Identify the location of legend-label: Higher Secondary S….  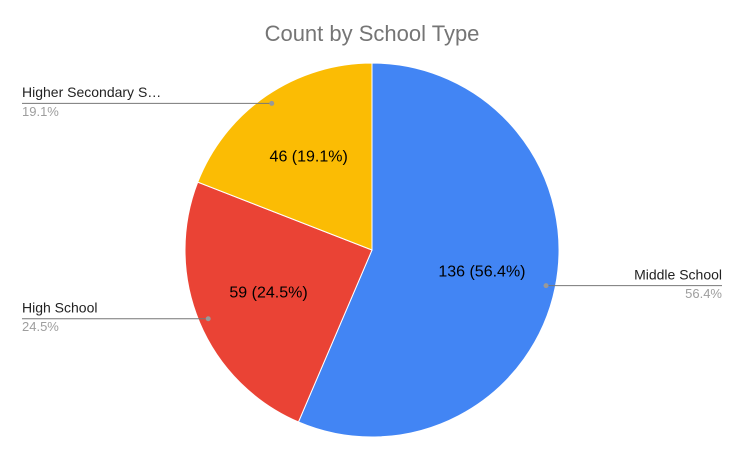
(91, 92).